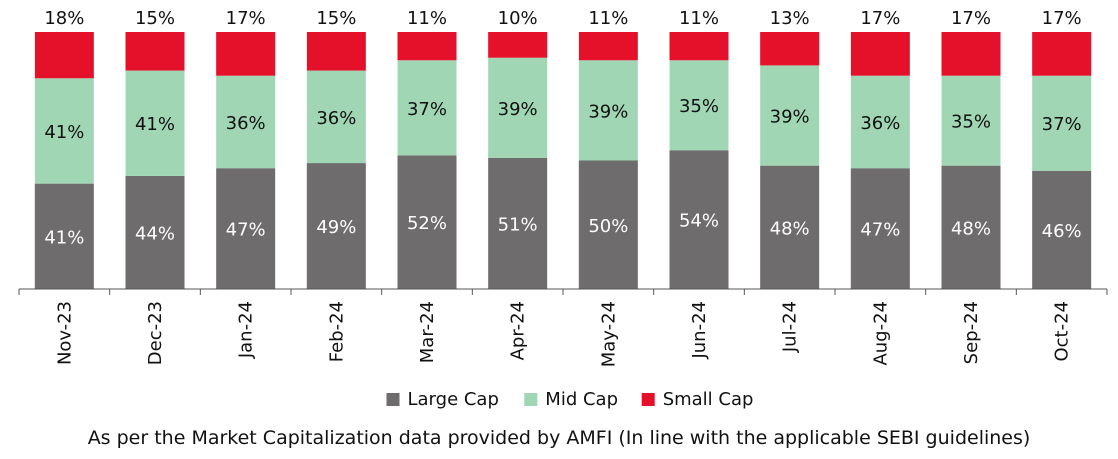  What do you see at coordinates (1062, 331) in the screenshot?
I see `x-tick-label: Oct-24` at bounding box center [1062, 331].